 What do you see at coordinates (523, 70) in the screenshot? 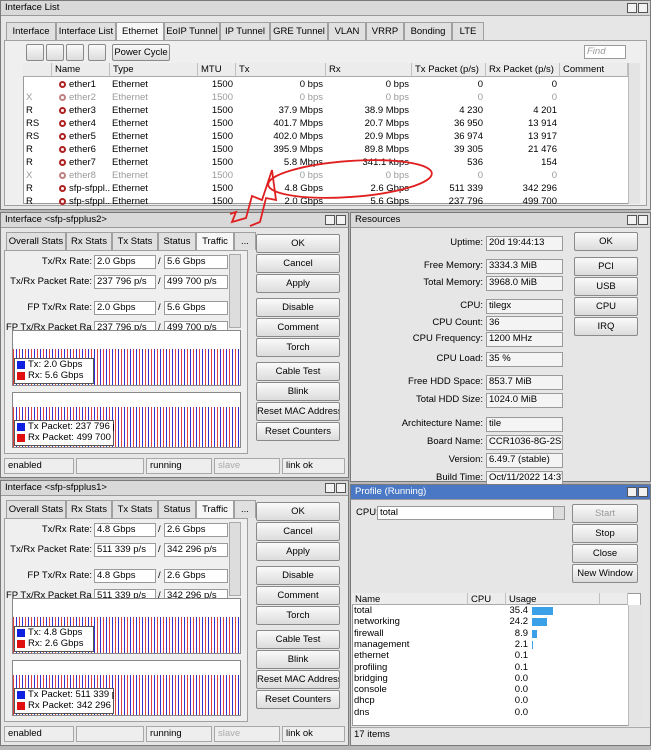
I see `column-header: Rx Packet (p/s)` at bounding box center [523, 70].